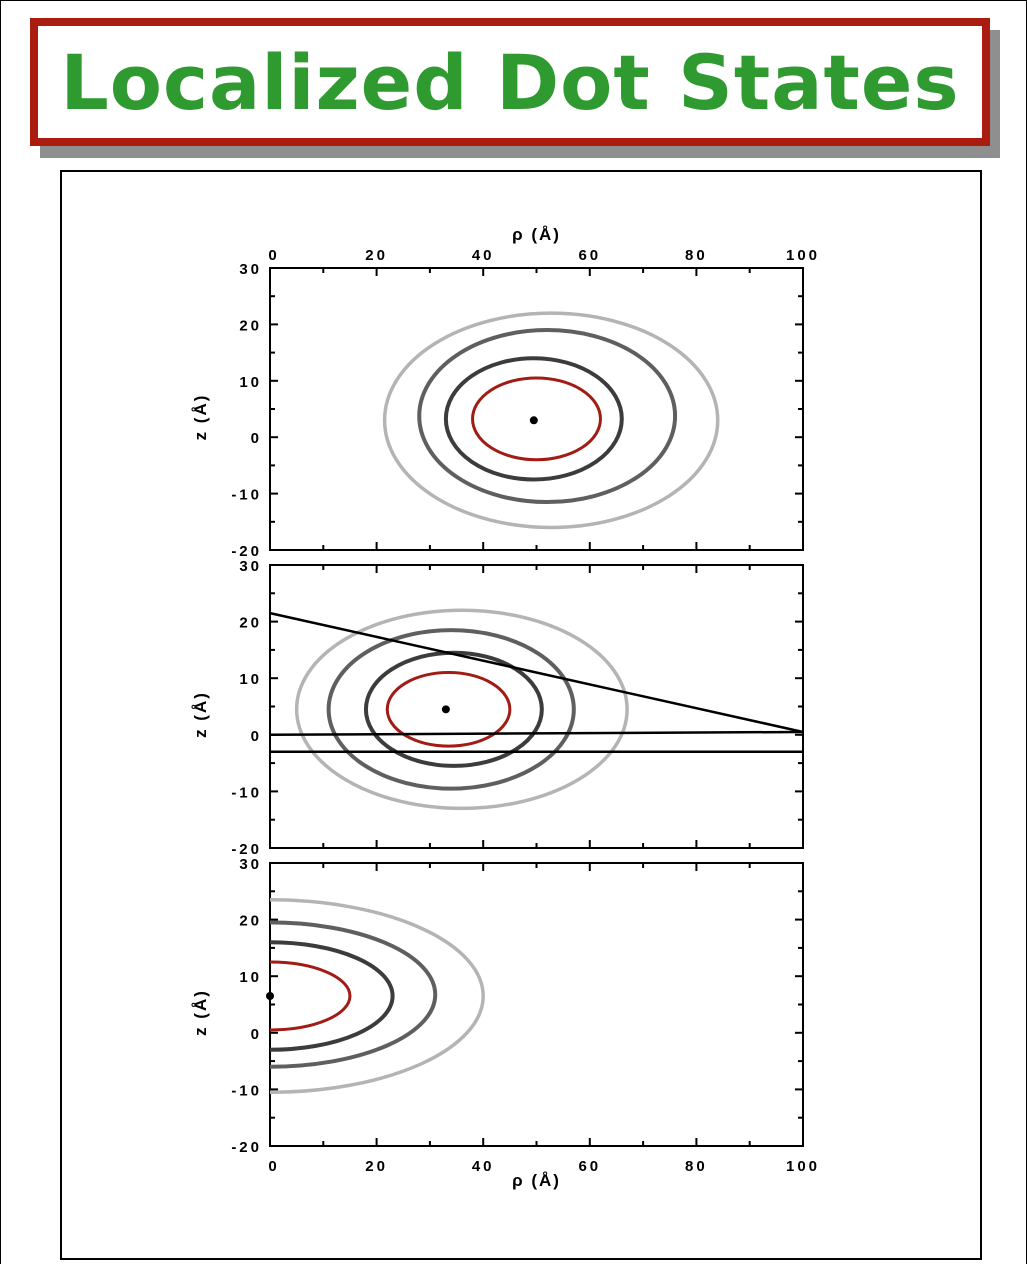  I want to click on top-x-tick-label: 20, so click(376, 255).